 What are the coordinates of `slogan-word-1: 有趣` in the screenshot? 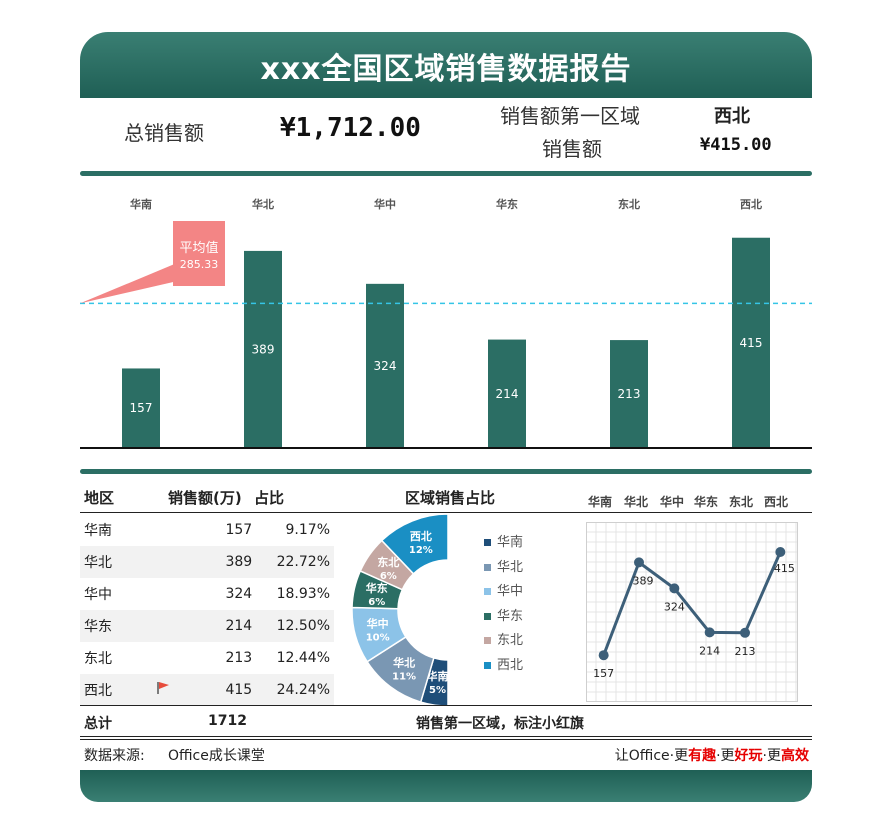 It's located at (702, 756).